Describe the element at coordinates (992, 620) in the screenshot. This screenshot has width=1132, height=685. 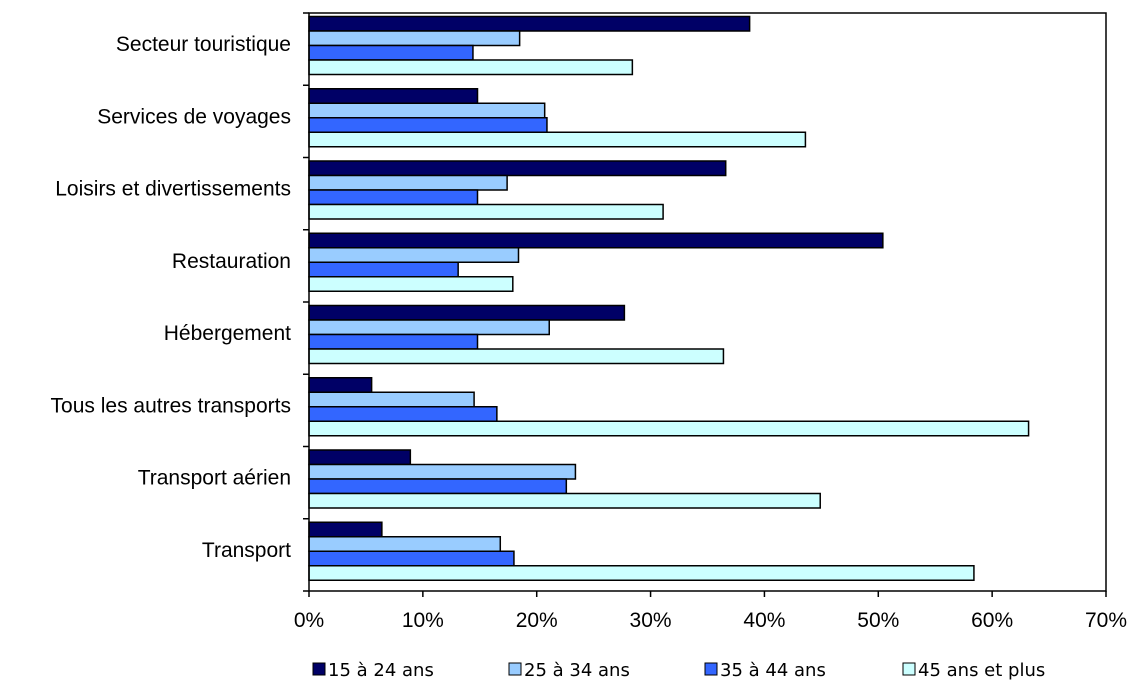
I see `x-tick-label: 60%` at that location.